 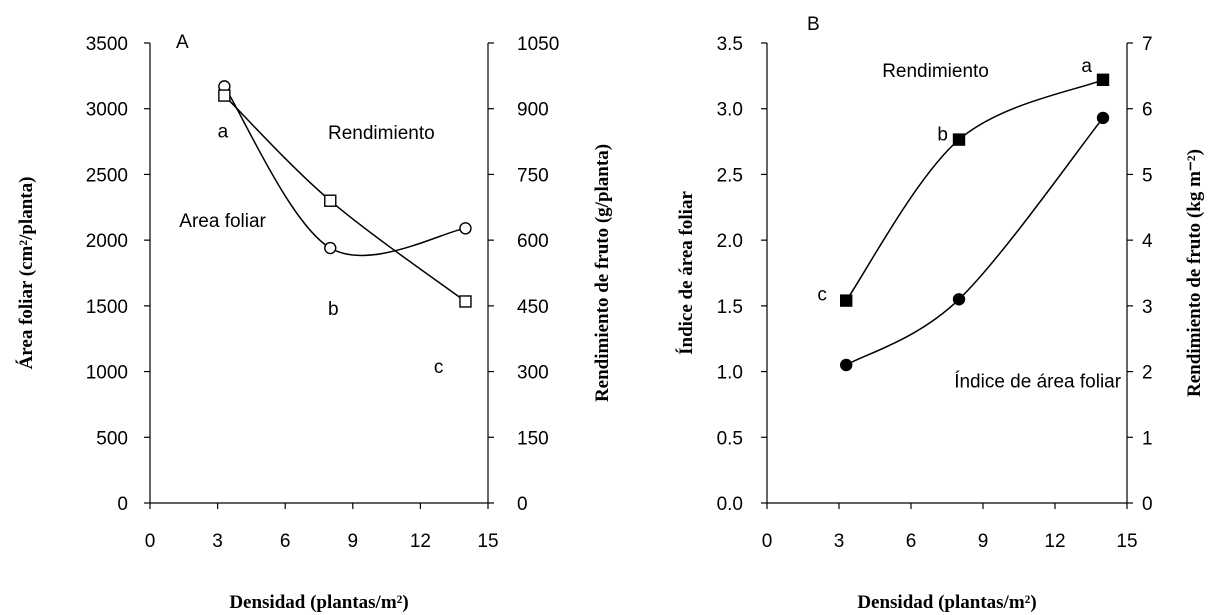 What do you see at coordinates (1038, 381) in the screenshot?
I see `annotation: Índice de área foliar` at bounding box center [1038, 381].